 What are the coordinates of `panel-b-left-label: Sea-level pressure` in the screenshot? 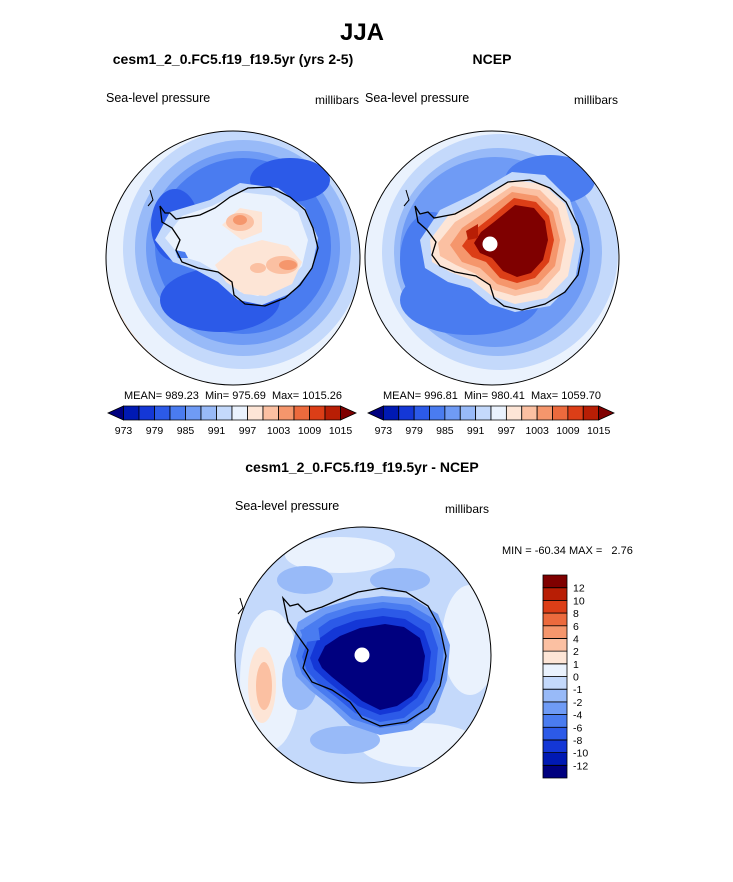 It's located at (417, 98).